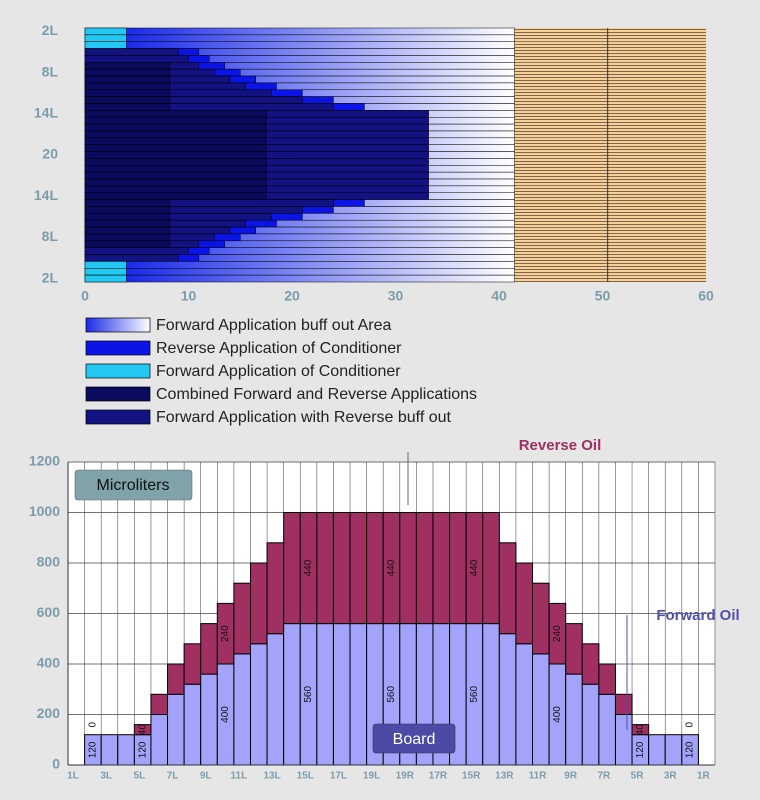  Describe the element at coordinates (292, 296) in the screenshot. I see `x-tick-label: 20` at that location.